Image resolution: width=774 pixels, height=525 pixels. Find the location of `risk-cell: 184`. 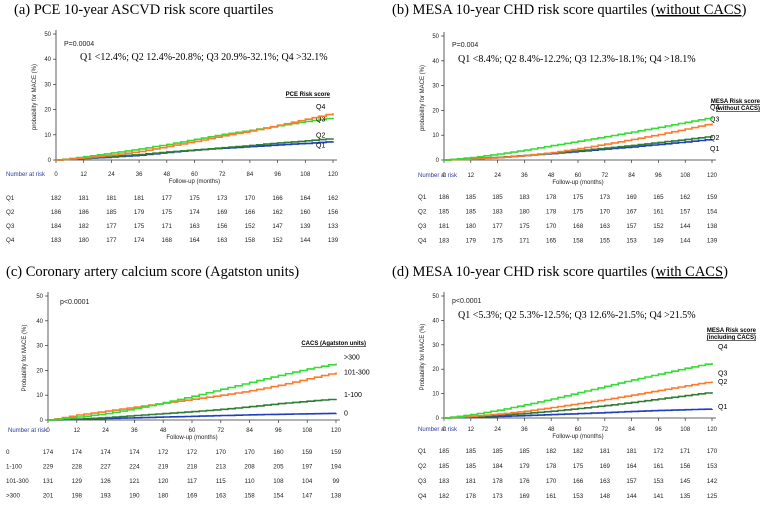

risk-cell: 184 is located at coordinates (56, 226).